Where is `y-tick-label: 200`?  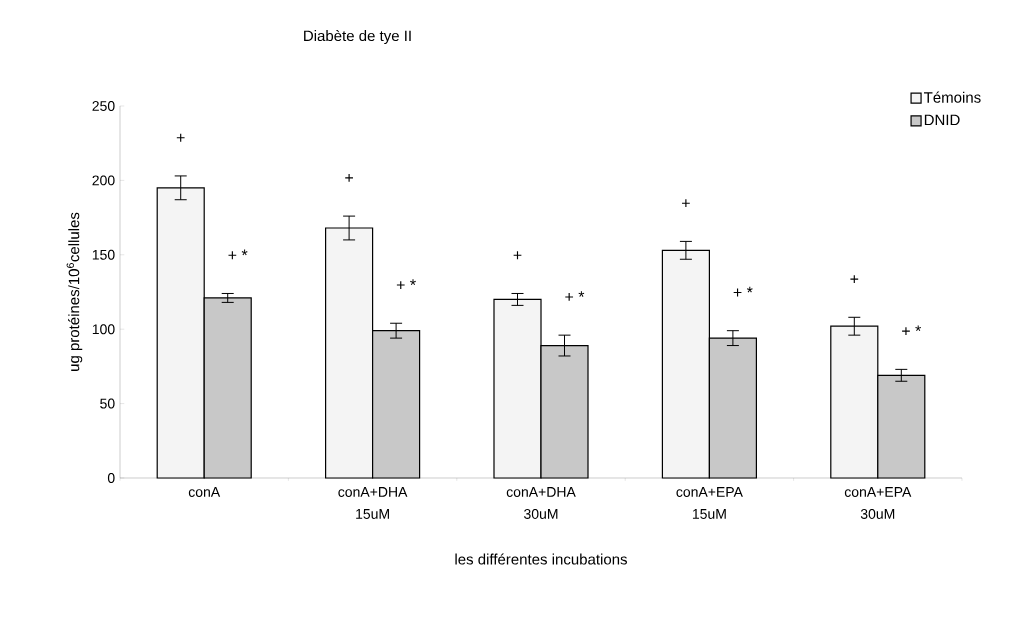
y-tick-label: 200 is located at coordinates (103, 180).